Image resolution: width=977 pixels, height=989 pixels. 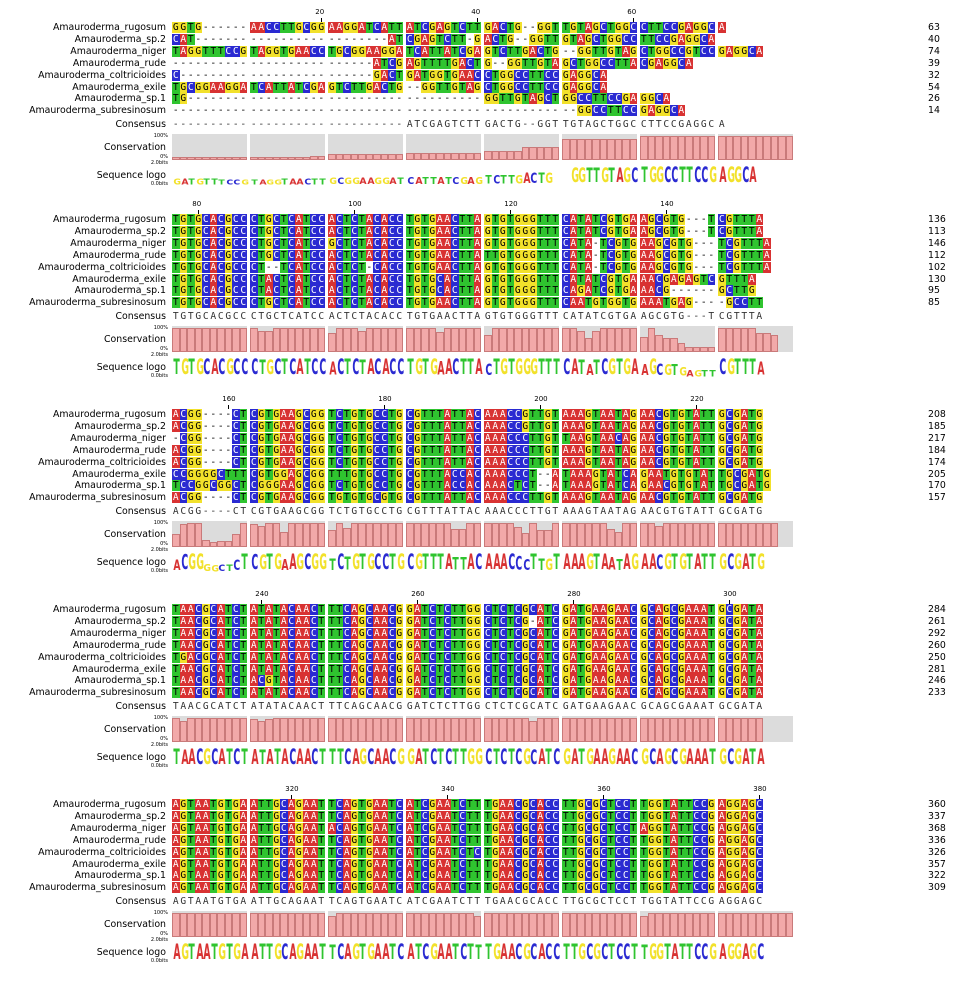 I want to click on sequence-end-position: 261, so click(x=937, y=621).